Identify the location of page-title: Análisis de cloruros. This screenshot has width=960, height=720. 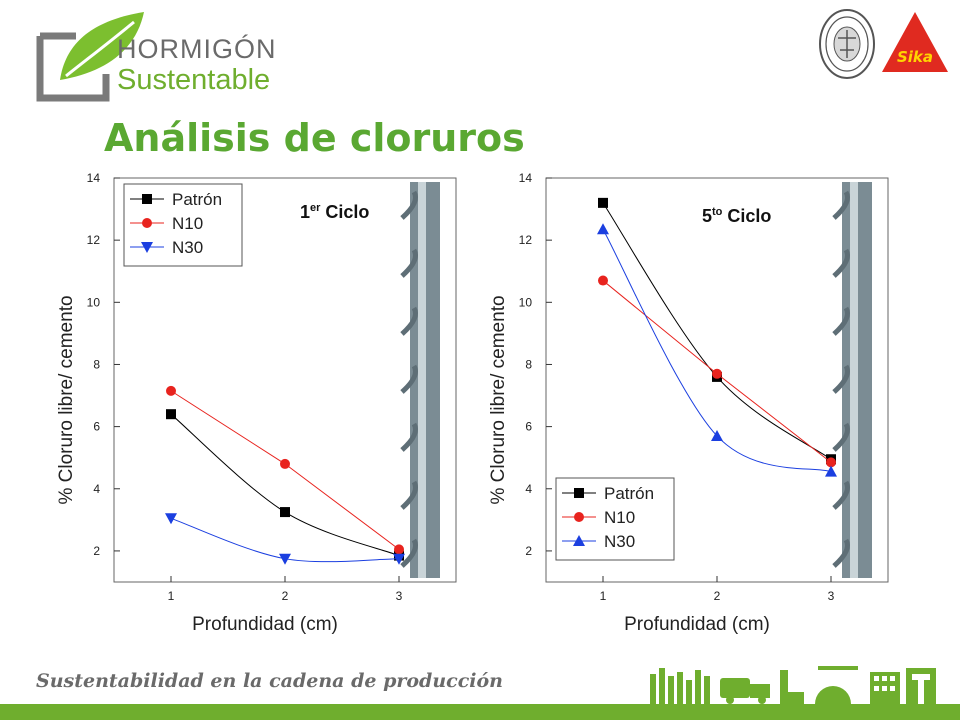
(314, 138).